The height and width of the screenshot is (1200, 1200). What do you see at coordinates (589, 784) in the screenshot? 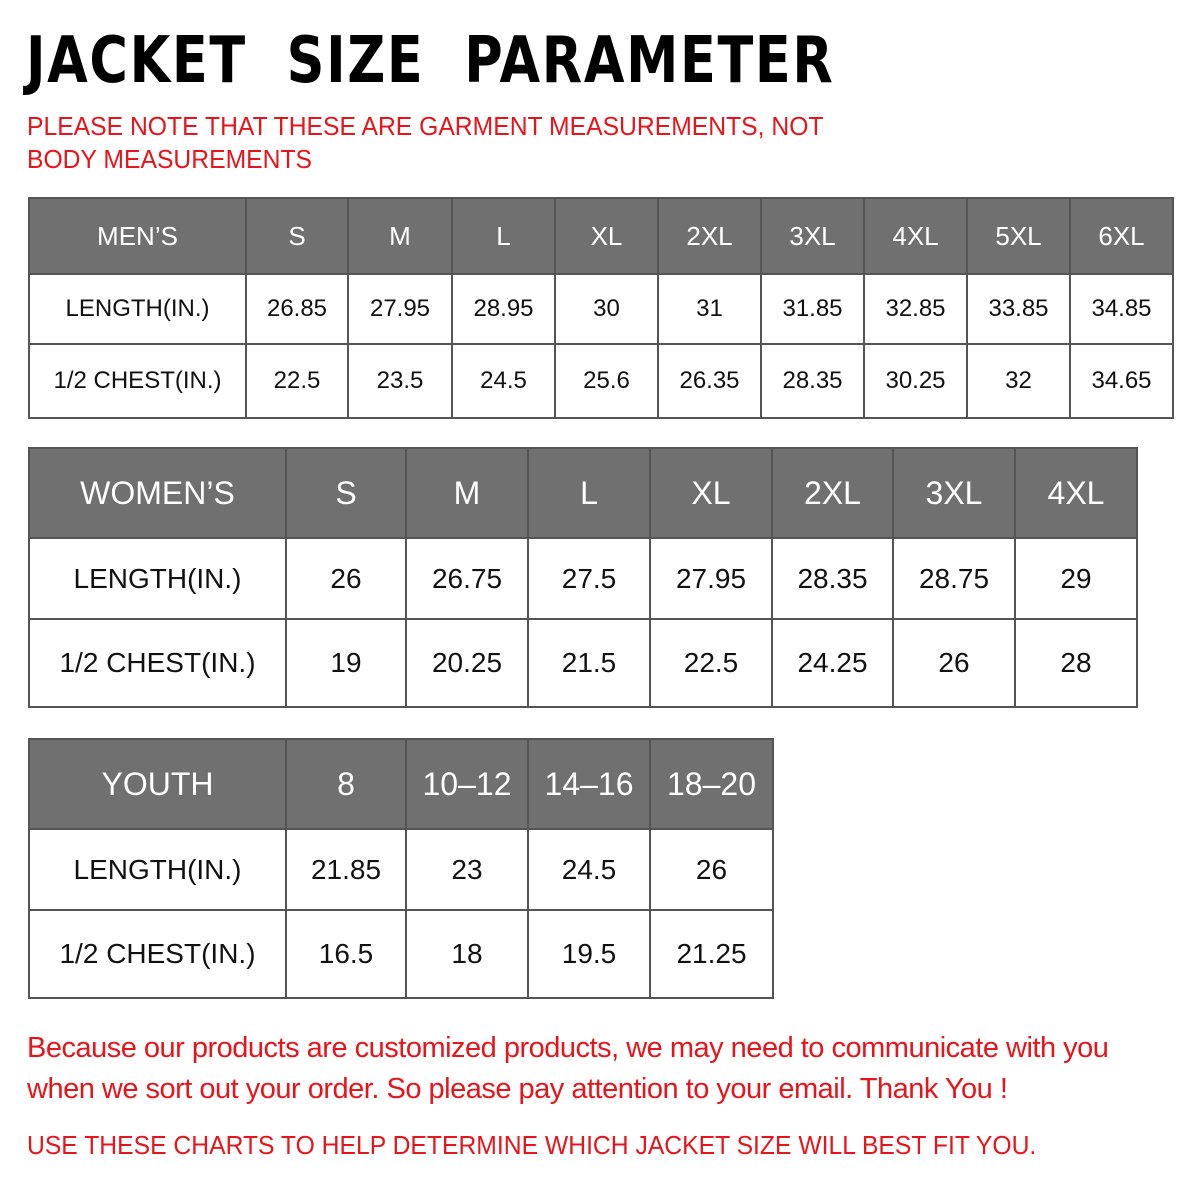
I see `size-header: 14–16` at bounding box center [589, 784].